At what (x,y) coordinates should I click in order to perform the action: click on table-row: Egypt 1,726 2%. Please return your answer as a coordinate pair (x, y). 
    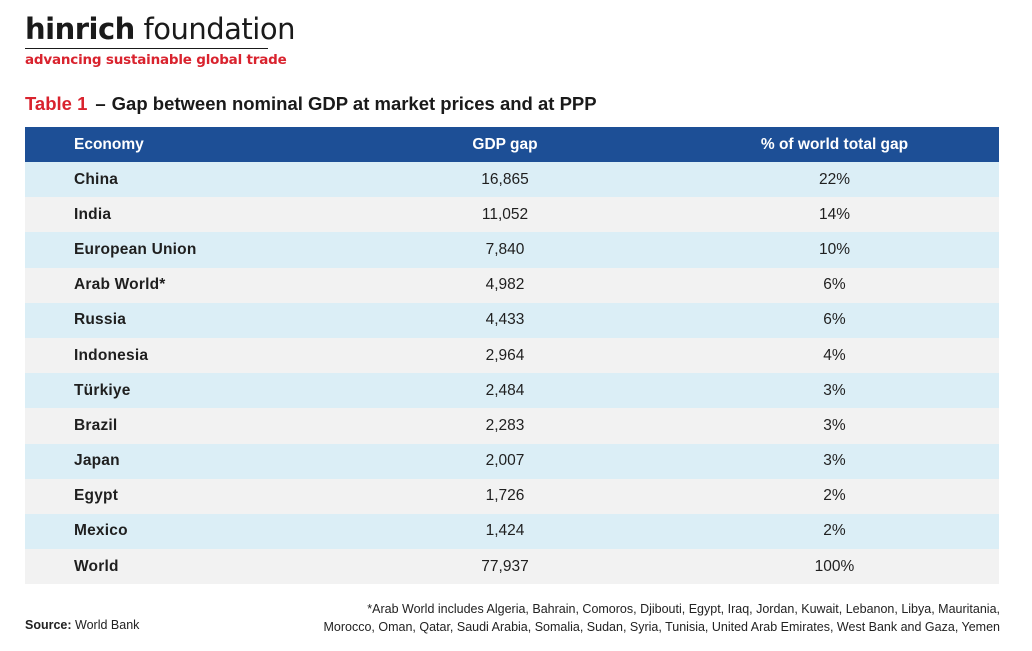
    Looking at the image, I should click on (512, 496).